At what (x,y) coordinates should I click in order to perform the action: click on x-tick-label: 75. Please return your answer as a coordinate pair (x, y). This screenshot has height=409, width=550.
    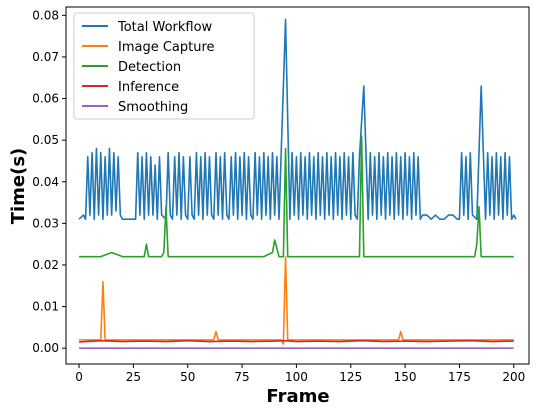
    Looking at the image, I should click on (241, 377).